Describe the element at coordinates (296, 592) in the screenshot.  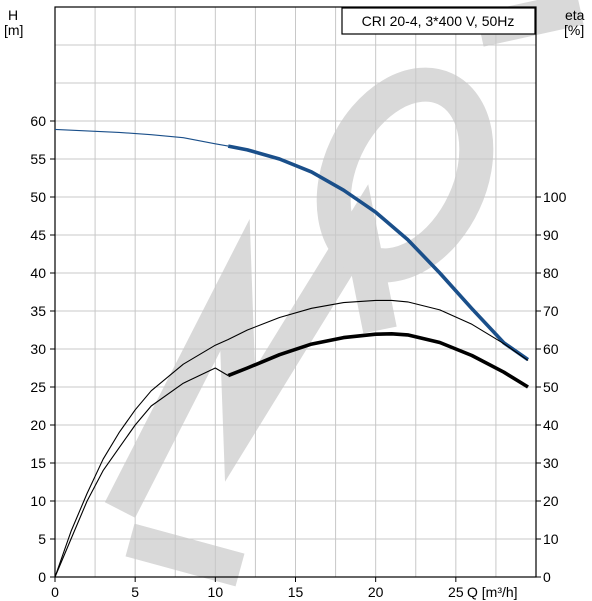
I see `x-tick-label: 15` at that location.